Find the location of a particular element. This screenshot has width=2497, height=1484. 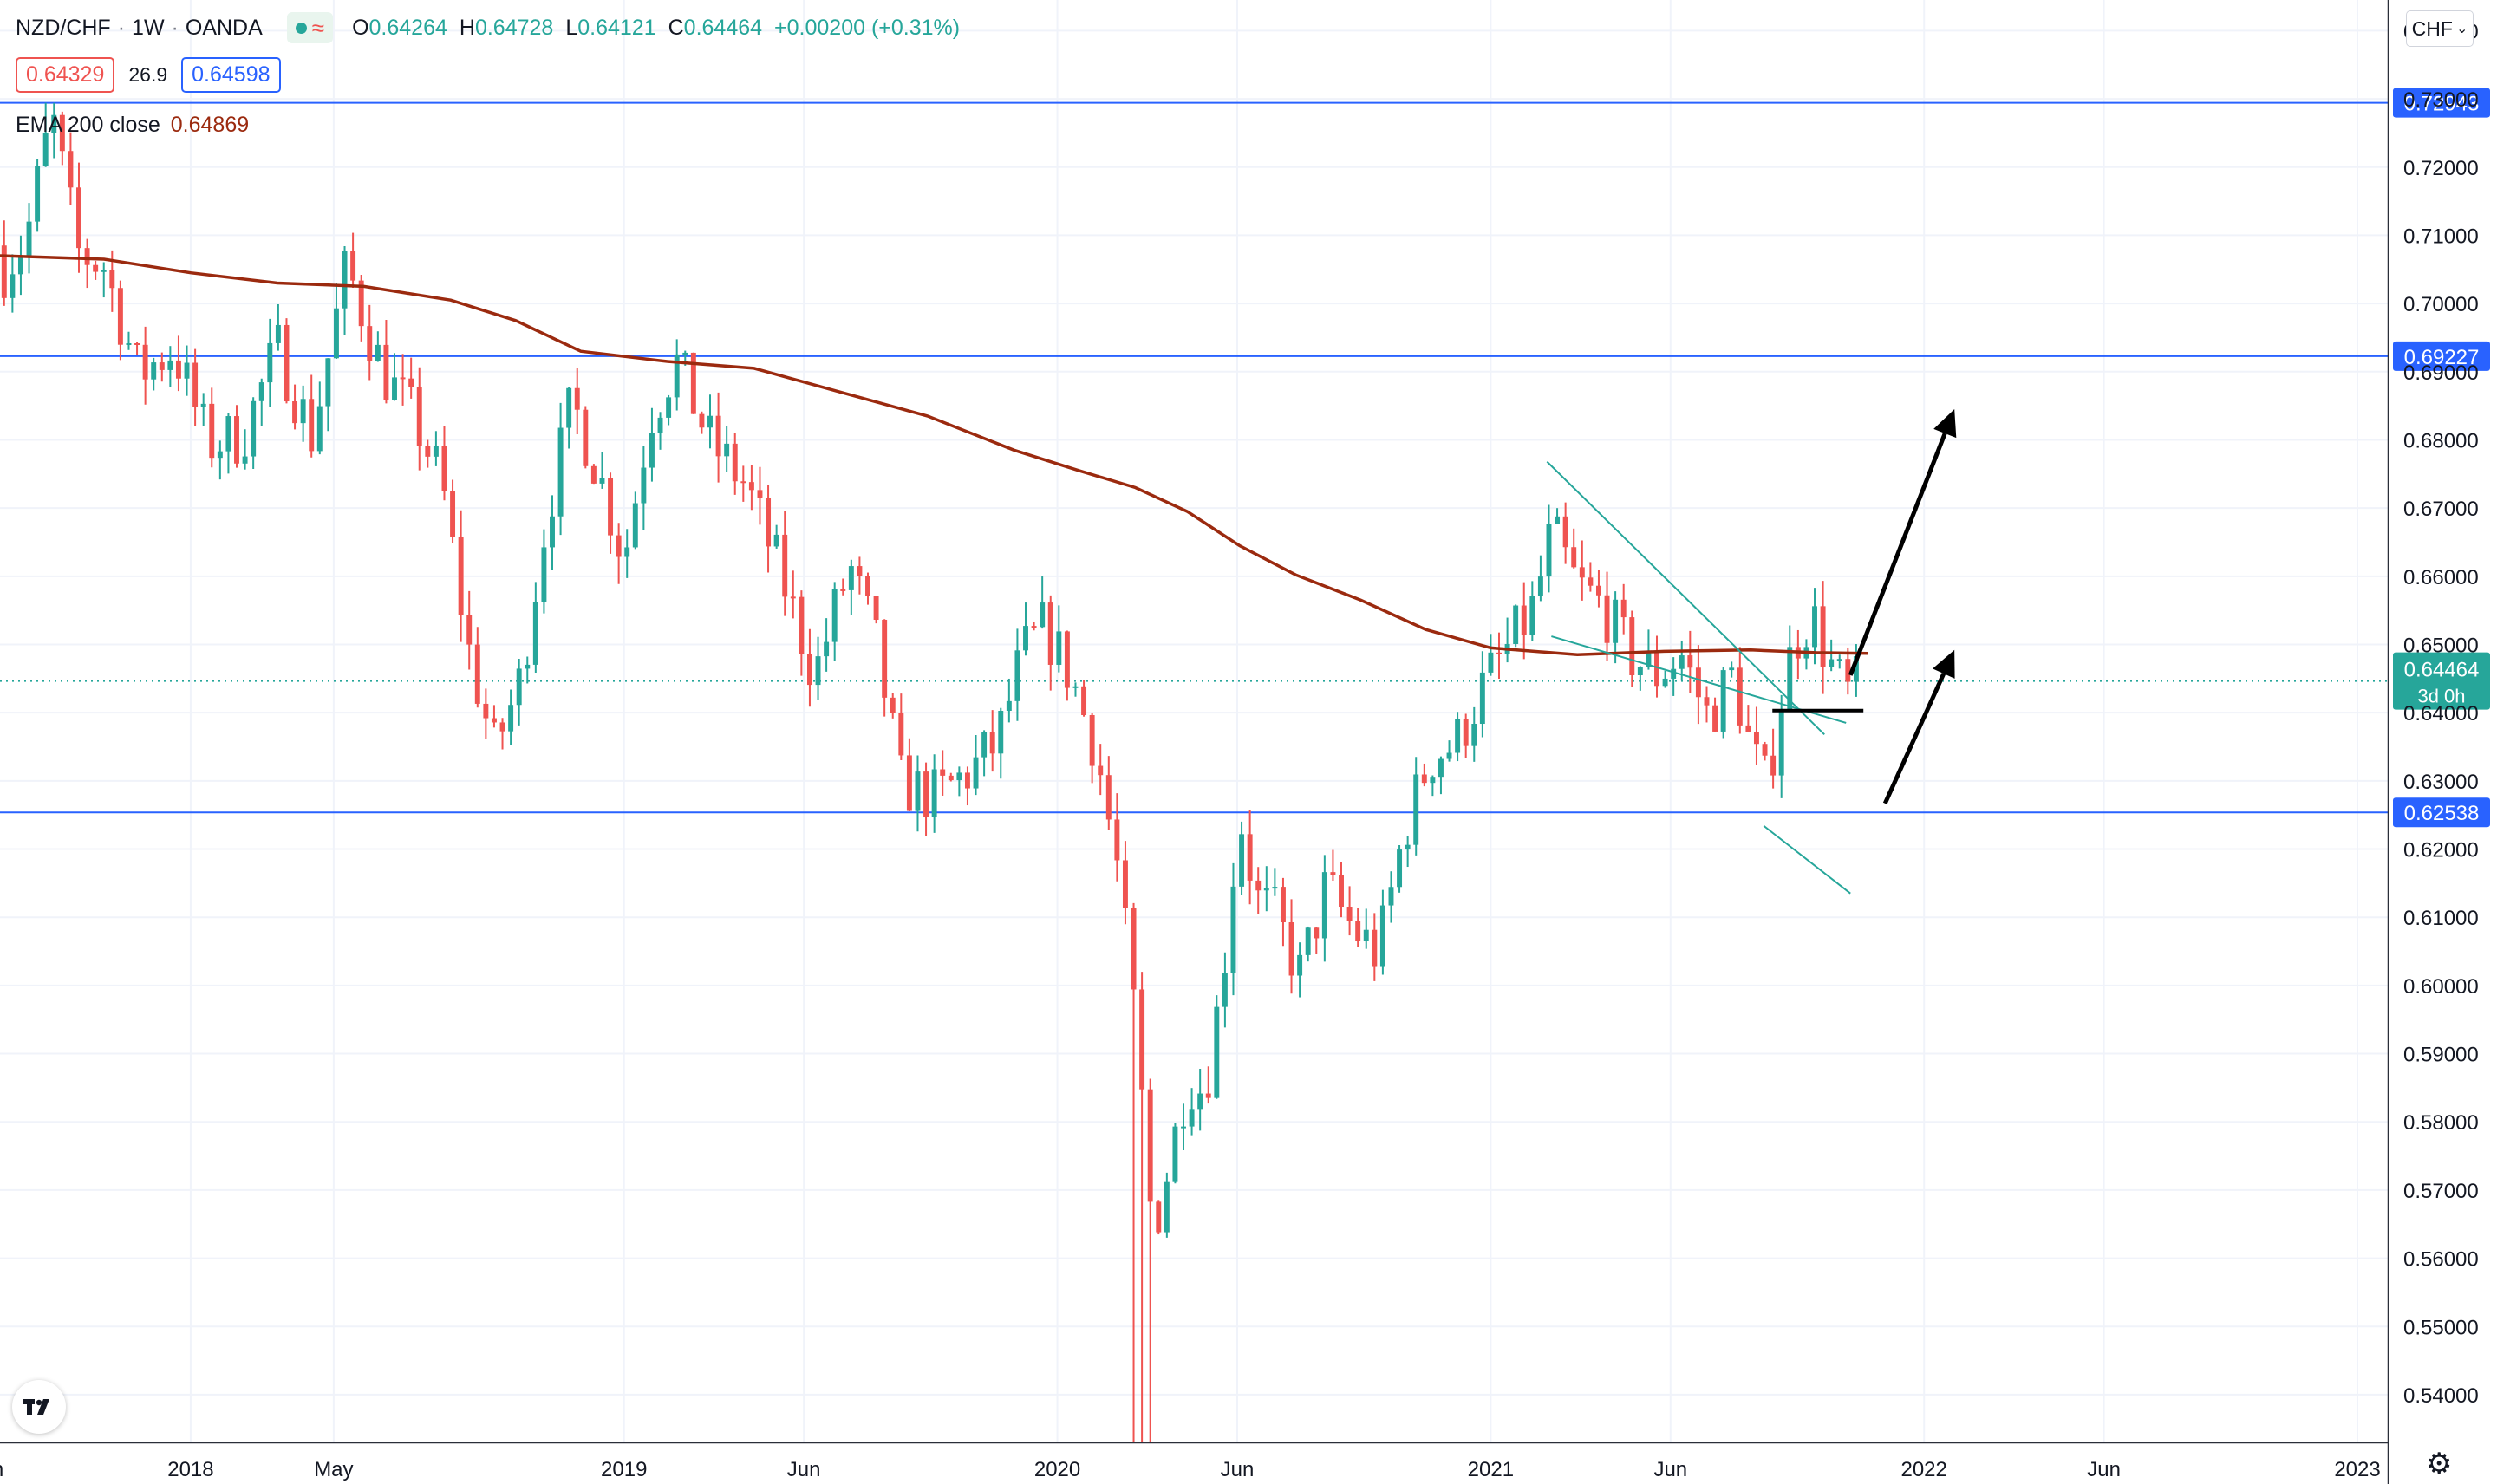

time-tick-label: 2023 is located at coordinates (2357, 1469).